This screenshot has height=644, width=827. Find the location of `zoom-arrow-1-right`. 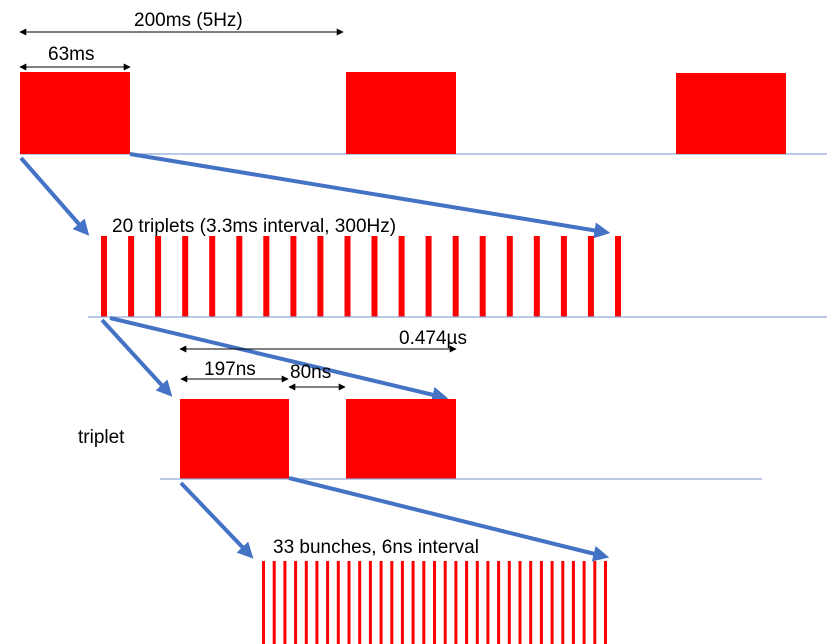

zoom-arrow-1-right is located at coordinates (370, 195).